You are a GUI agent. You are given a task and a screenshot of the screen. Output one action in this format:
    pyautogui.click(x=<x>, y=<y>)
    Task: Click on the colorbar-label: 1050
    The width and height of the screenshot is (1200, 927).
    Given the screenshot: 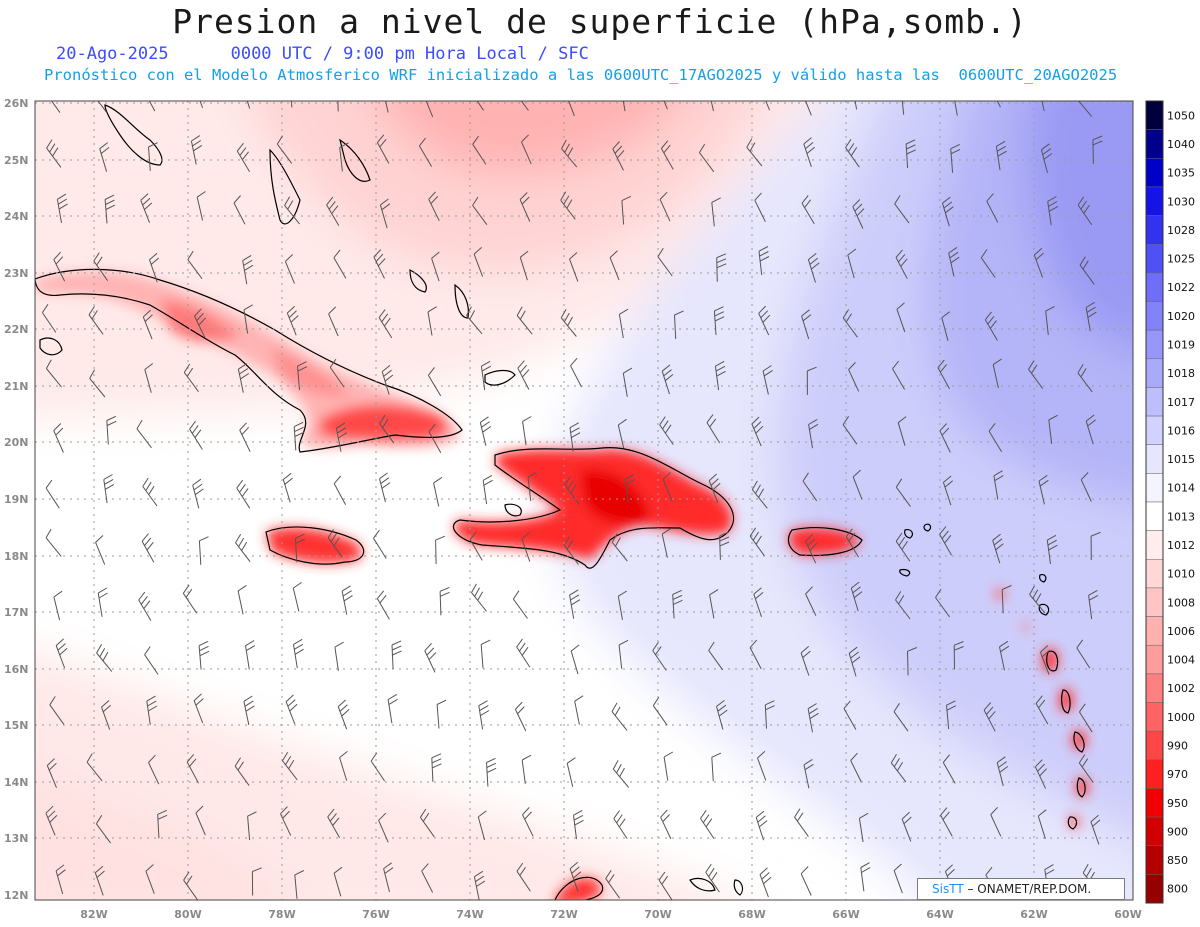 What is the action you would take?
    pyautogui.click(x=1181, y=115)
    